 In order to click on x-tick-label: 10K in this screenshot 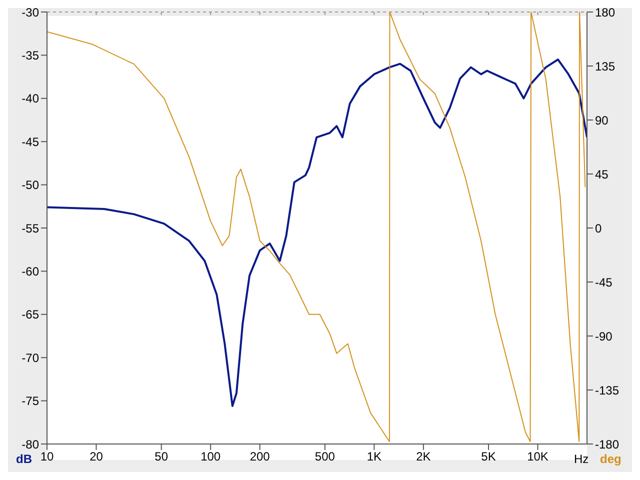, I will do `click(537, 457)`.